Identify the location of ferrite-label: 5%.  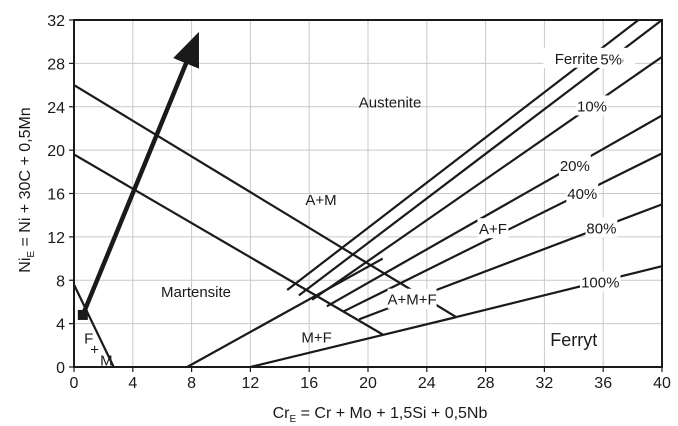
(611, 60).